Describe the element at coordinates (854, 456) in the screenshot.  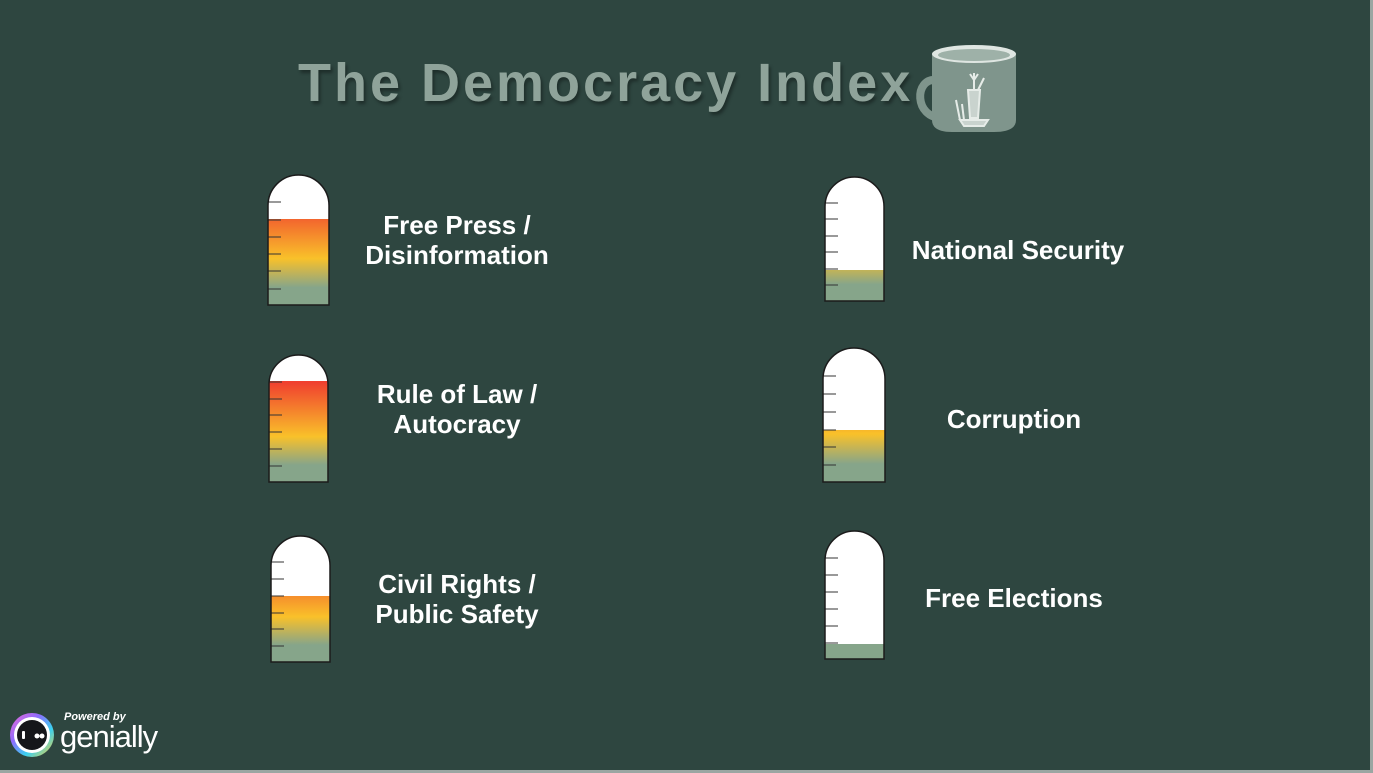
I see `gauge-fill-corruption` at that location.